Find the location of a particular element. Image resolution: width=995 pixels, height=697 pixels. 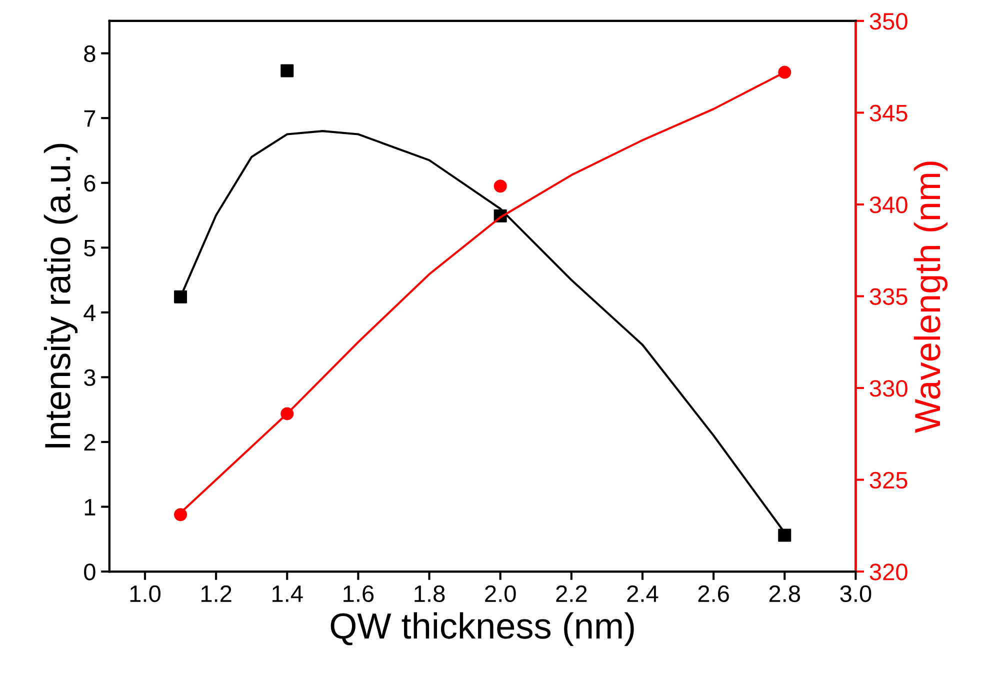

y2-tick-label: 325 is located at coordinates (889, 480).